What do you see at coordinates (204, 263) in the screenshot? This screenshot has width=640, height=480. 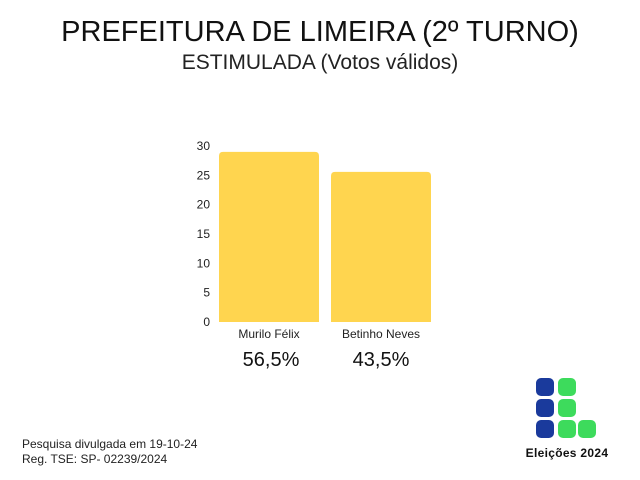 I see `y-tick-label: 10` at bounding box center [204, 263].